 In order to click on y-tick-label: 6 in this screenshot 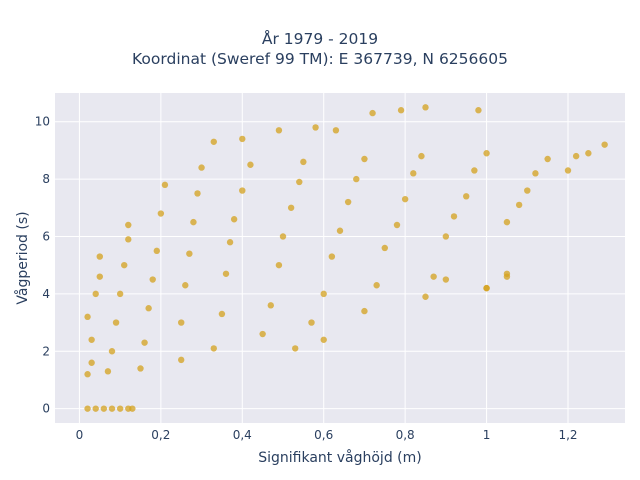, I will do `click(46, 236)`.